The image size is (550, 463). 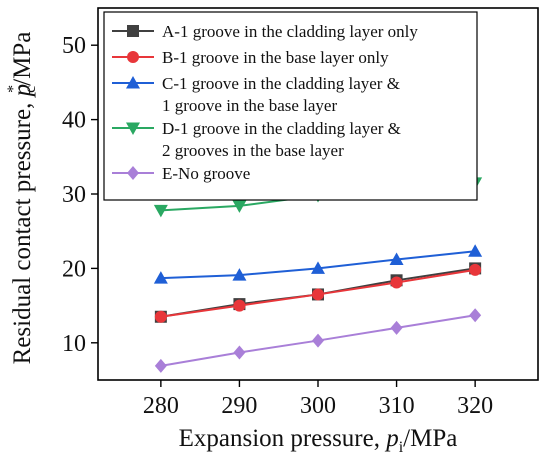 I want to click on legend-label: 2 grooves in the base layer, so click(x=253, y=150).